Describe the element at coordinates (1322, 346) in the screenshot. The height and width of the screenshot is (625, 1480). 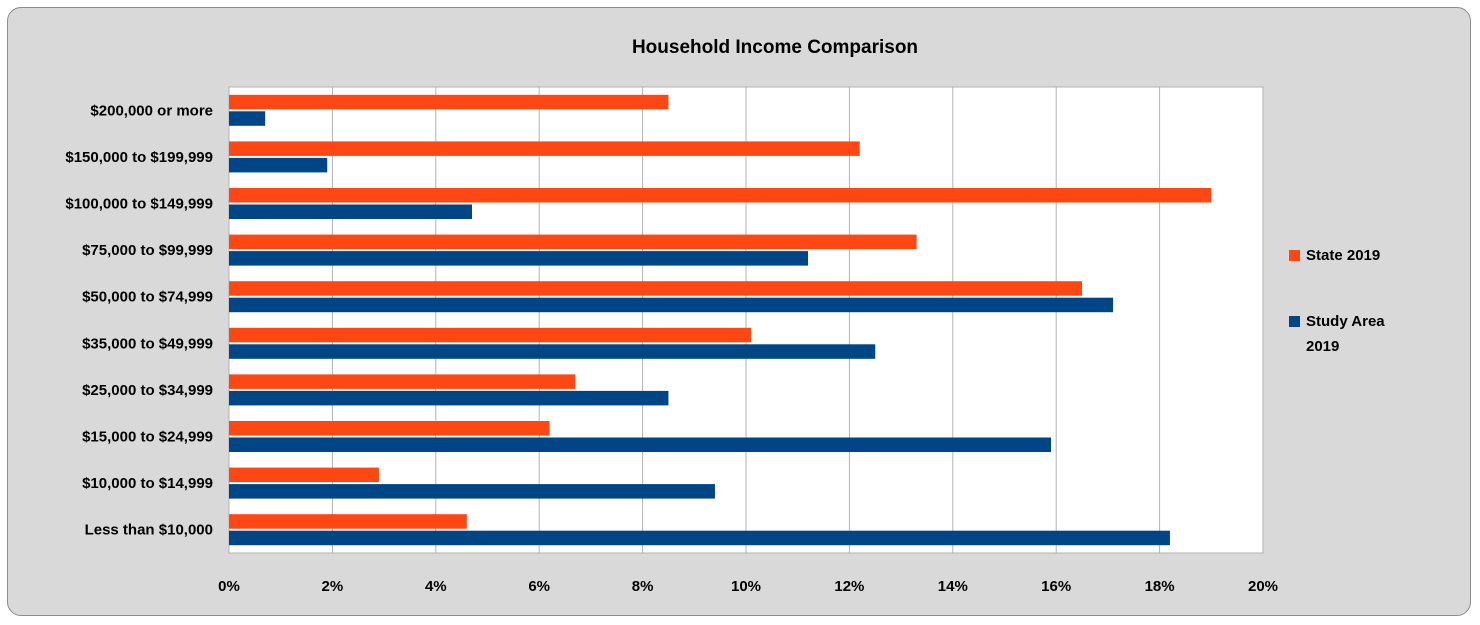
I see `legend-label-study-area-2019-line2: 2019` at that location.